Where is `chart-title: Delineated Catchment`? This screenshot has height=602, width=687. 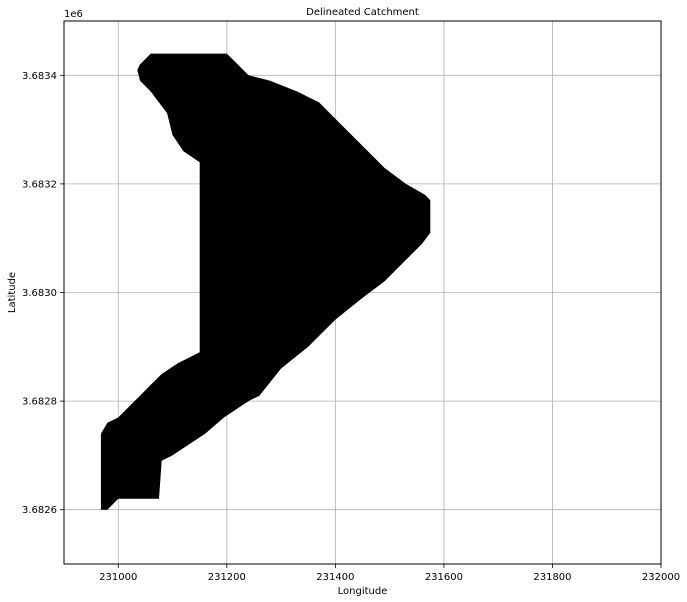 chart-title: Delineated Catchment is located at coordinates (362, 12).